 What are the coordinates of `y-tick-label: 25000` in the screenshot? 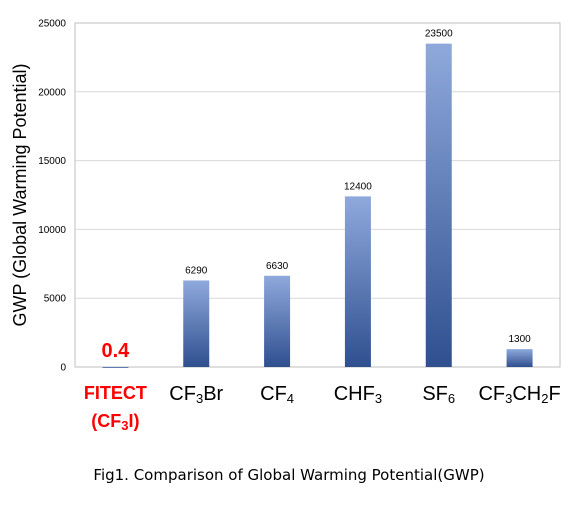 It's located at (52, 24).